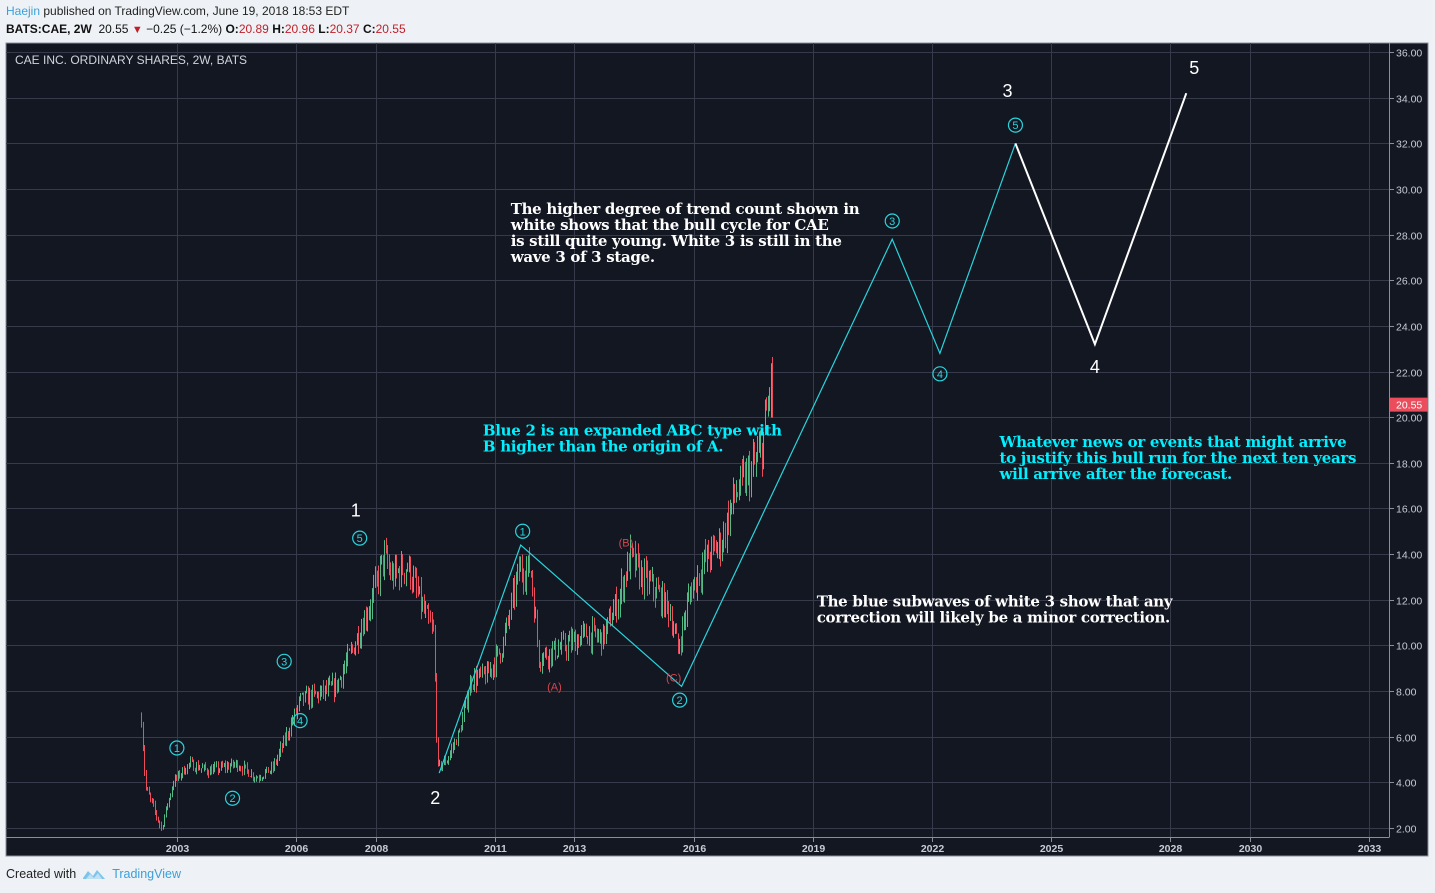 The image size is (1435, 893). I want to click on last-price-tag: 20.55, so click(1409, 404).